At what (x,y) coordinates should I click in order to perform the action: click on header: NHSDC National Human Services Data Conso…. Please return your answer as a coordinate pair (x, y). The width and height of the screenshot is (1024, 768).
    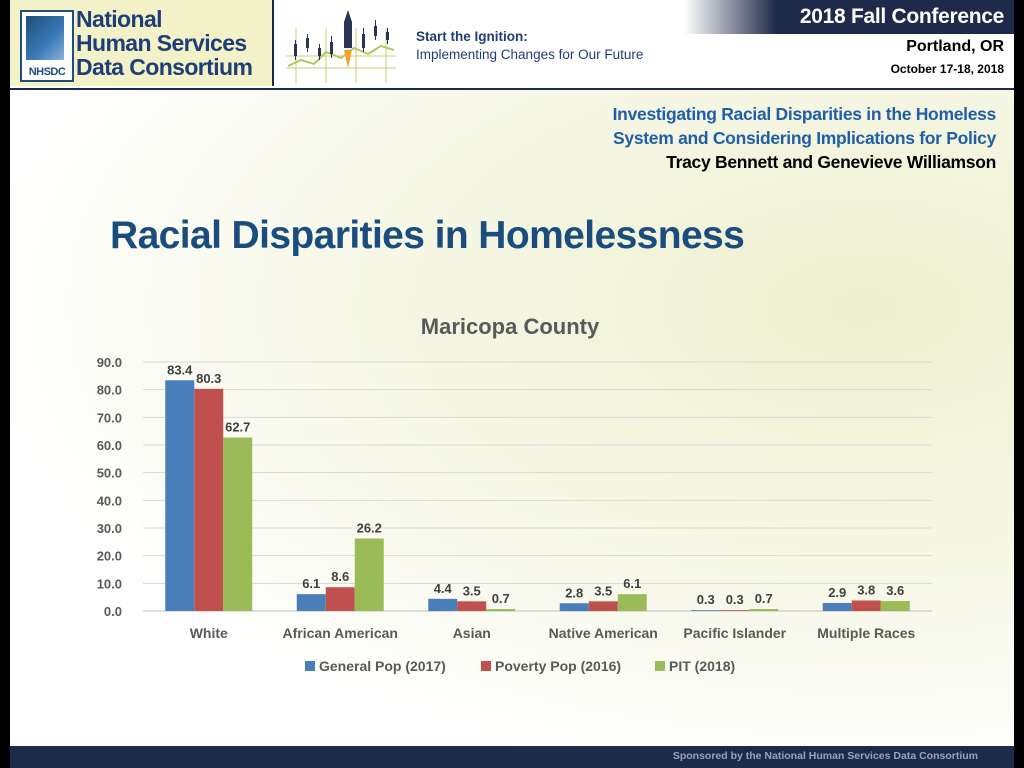
    Looking at the image, I should click on (512, 45).